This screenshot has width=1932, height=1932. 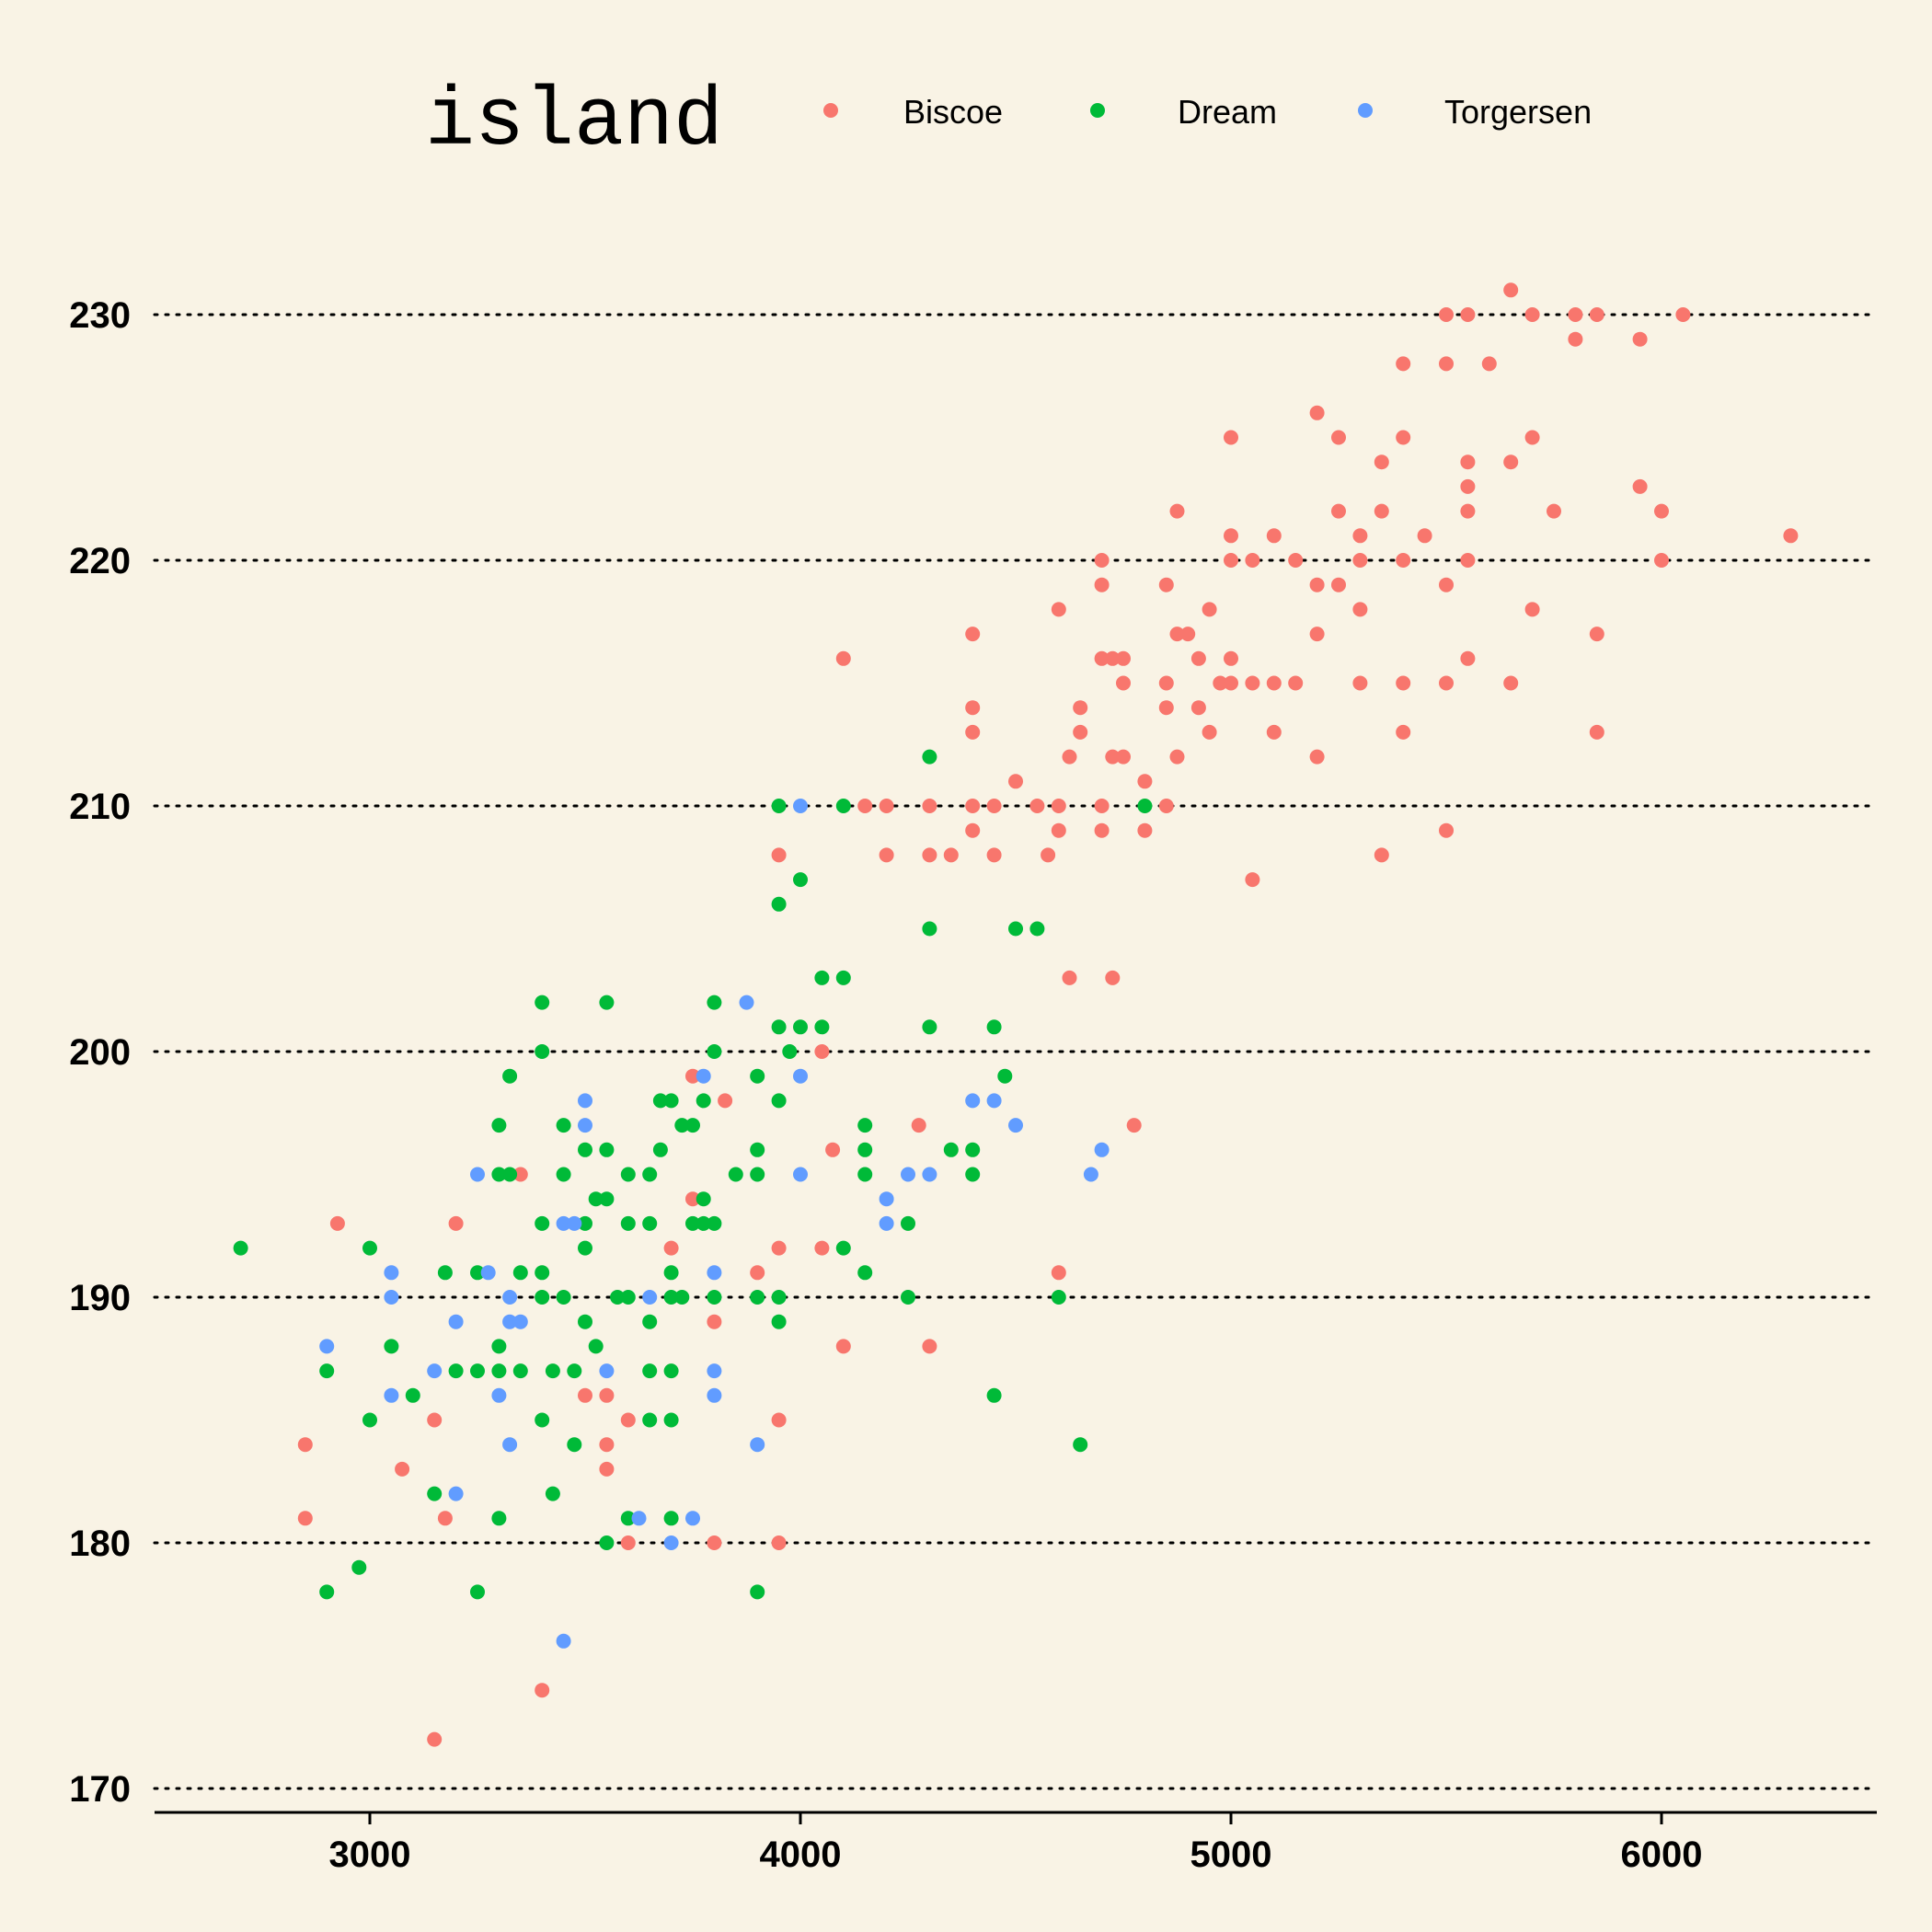 I want to click on x-tick-label-6000: 6000, so click(x=1662, y=1854).